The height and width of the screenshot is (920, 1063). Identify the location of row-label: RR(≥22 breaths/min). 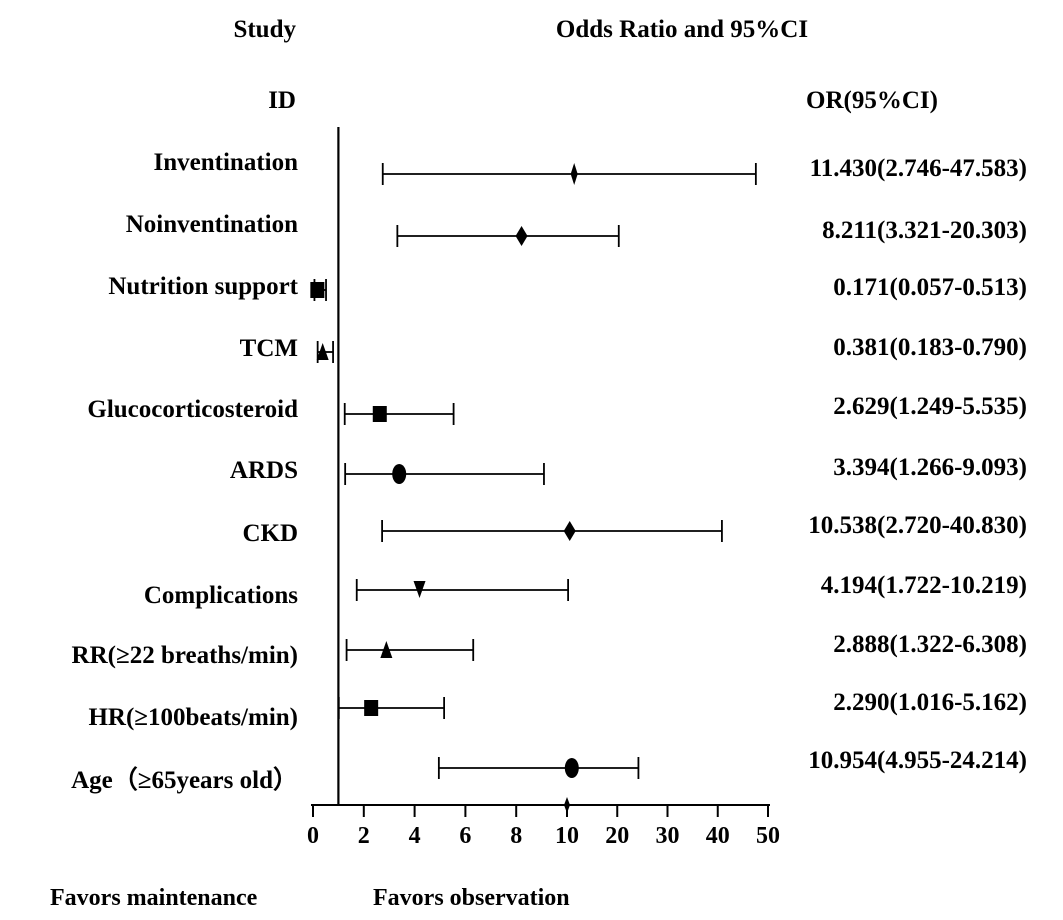
(185, 655).